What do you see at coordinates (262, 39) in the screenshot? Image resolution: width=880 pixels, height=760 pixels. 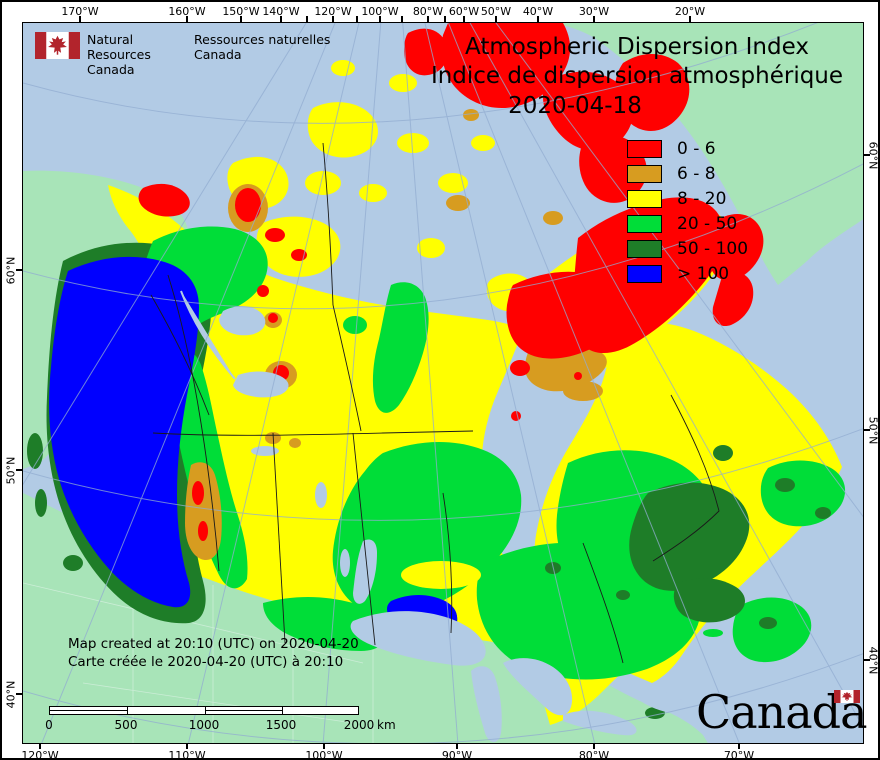 I see `nrcan-fr-line1: Ressources naturelles` at bounding box center [262, 39].